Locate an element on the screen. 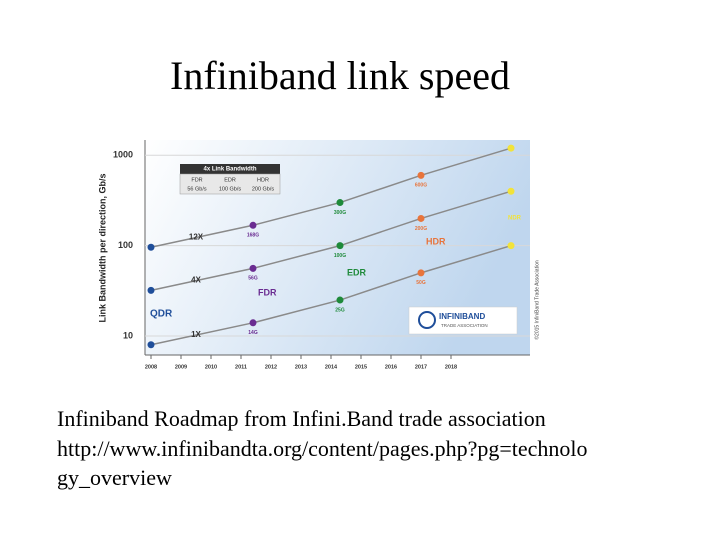 This screenshot has width=720, height=540. data-label: 25G is located at coordinates (340, 310).